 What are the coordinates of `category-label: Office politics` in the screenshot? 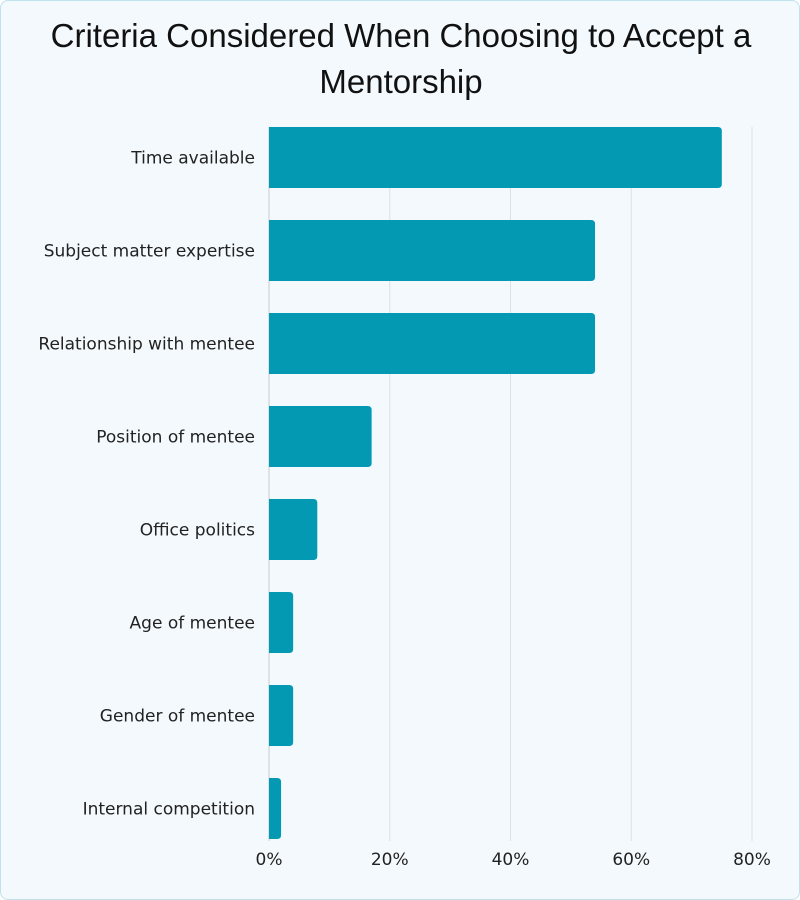 It's located at (197, 531).